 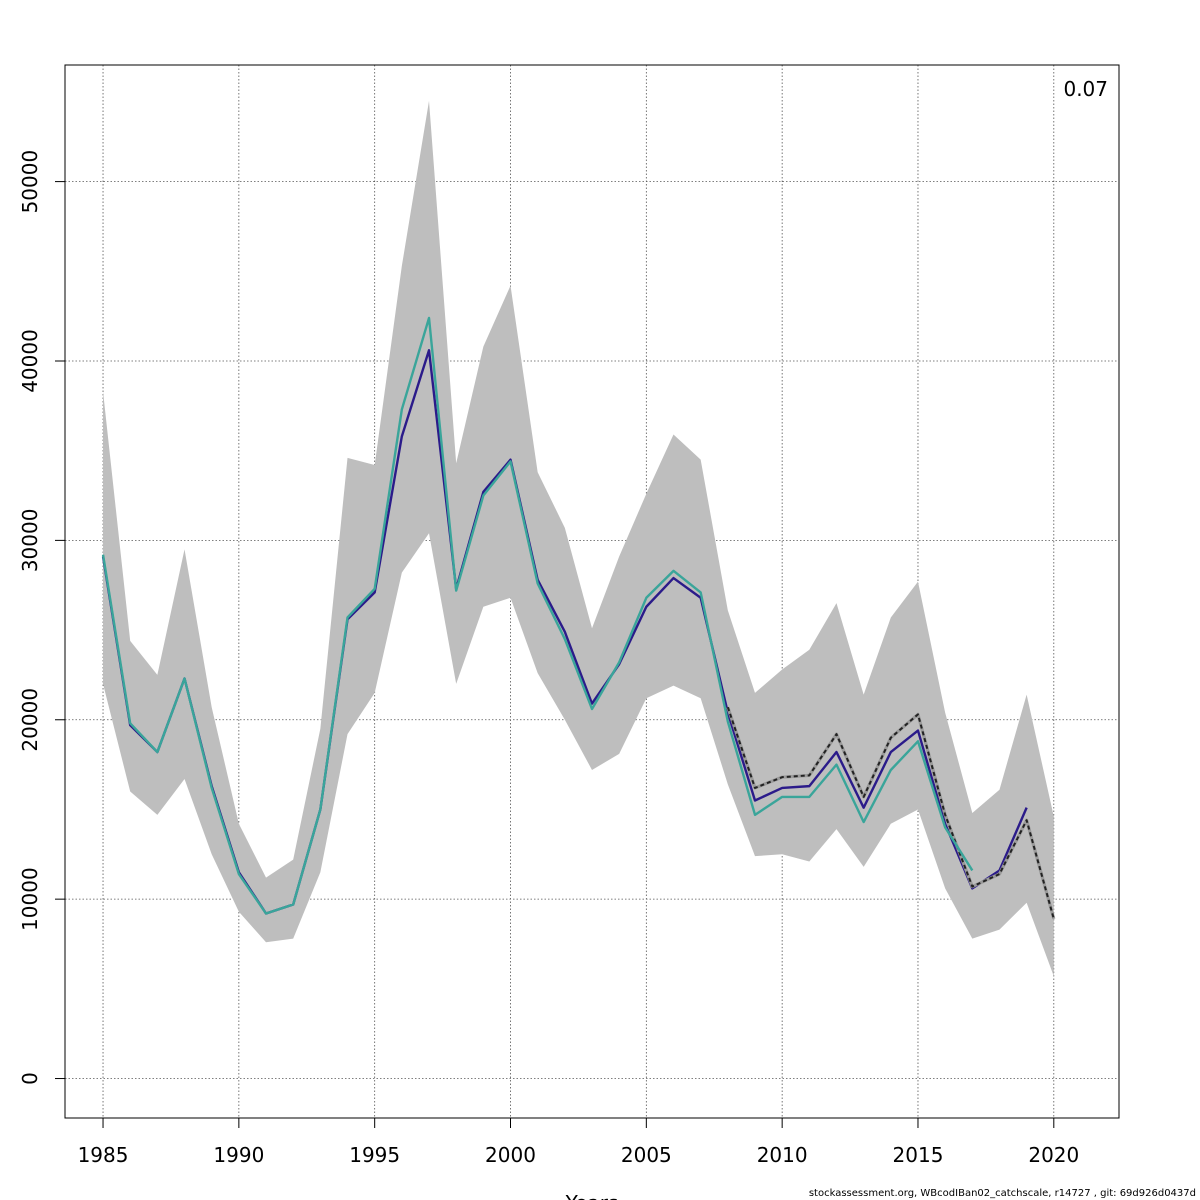 What do you see at coordinates (30, 1078) in the screenshot?
I see `y-tick-label: 0` at bounding box center [30, 1078].